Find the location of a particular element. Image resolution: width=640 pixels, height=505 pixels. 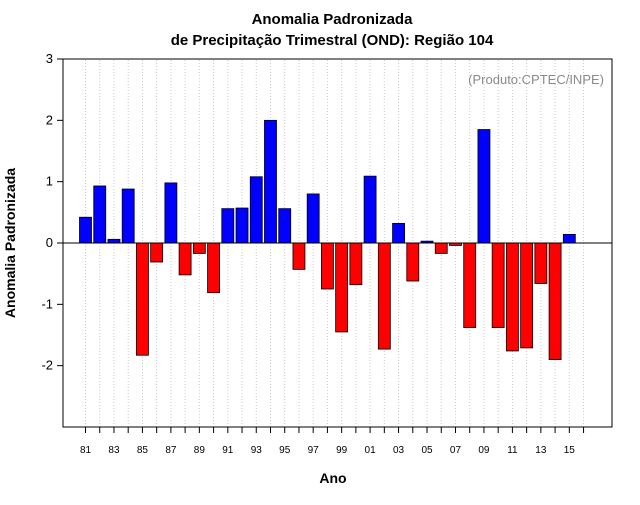

bar-2004 is located at coordinates (413, 262).